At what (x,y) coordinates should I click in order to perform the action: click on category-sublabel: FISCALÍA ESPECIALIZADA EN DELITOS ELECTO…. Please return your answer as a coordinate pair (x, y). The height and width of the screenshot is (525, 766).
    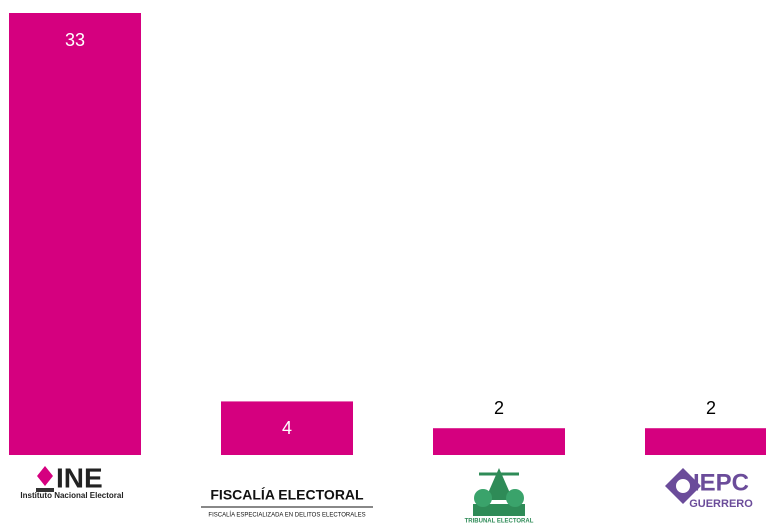
    Looking at the image, I should click on (286, 515).